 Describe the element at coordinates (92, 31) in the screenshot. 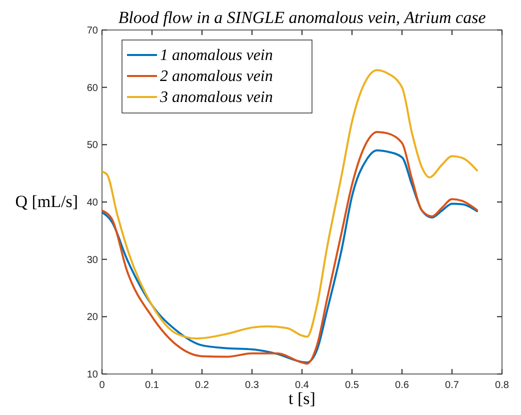

I see `y-tick-label: 70` at that location.